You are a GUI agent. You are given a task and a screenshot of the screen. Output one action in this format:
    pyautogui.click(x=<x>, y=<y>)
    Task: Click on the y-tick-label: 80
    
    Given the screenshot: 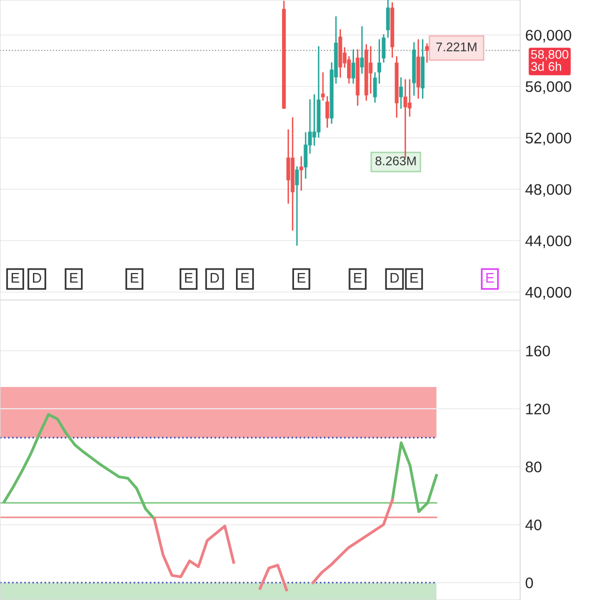 What is the action you would take?
    pyautogui.click(x=534, y=467)
    